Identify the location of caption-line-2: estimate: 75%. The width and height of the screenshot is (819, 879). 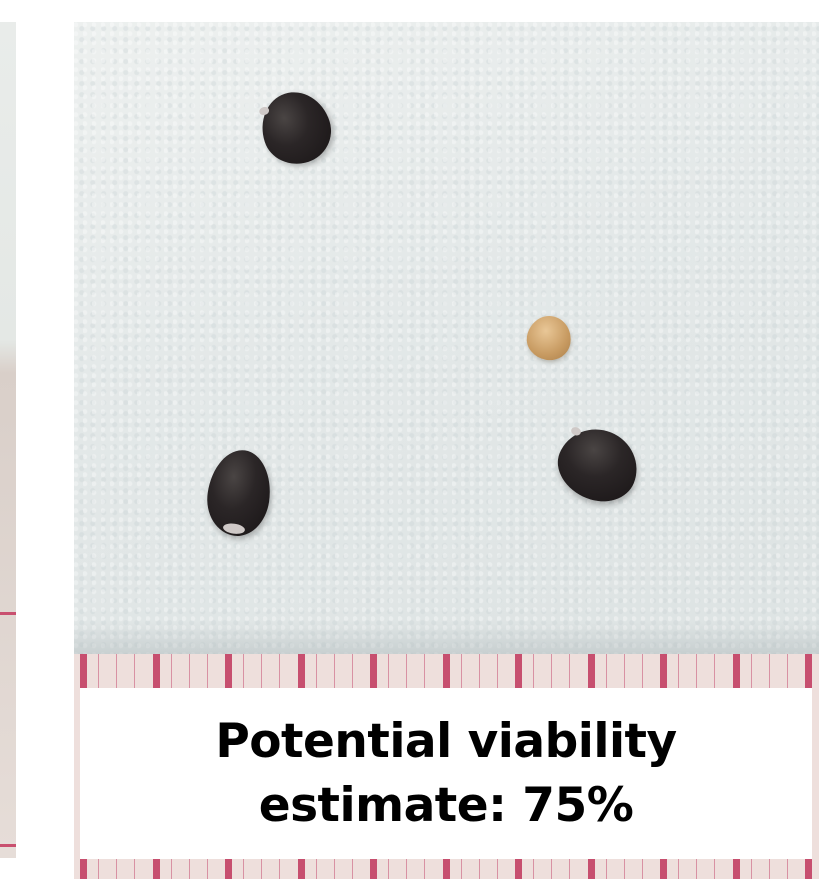
(446, 805).